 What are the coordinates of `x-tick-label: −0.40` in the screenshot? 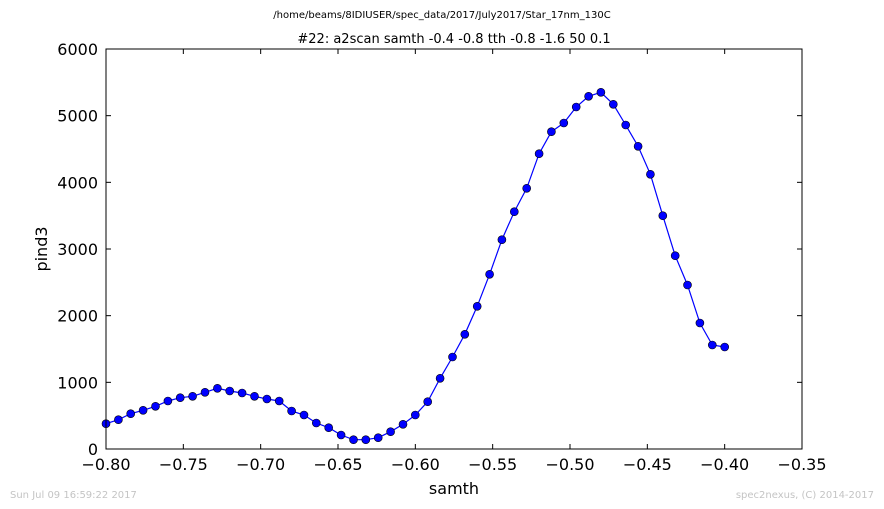 It's located at (724, 464).